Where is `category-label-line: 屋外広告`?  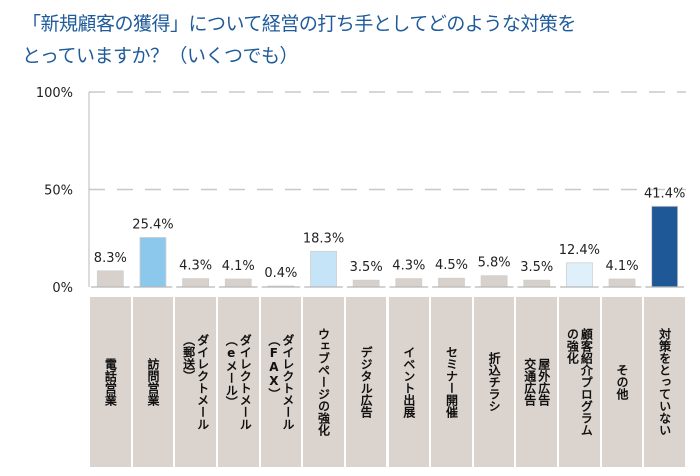
category-label-line: 屋外広告 is located at coordinates (543, 382).